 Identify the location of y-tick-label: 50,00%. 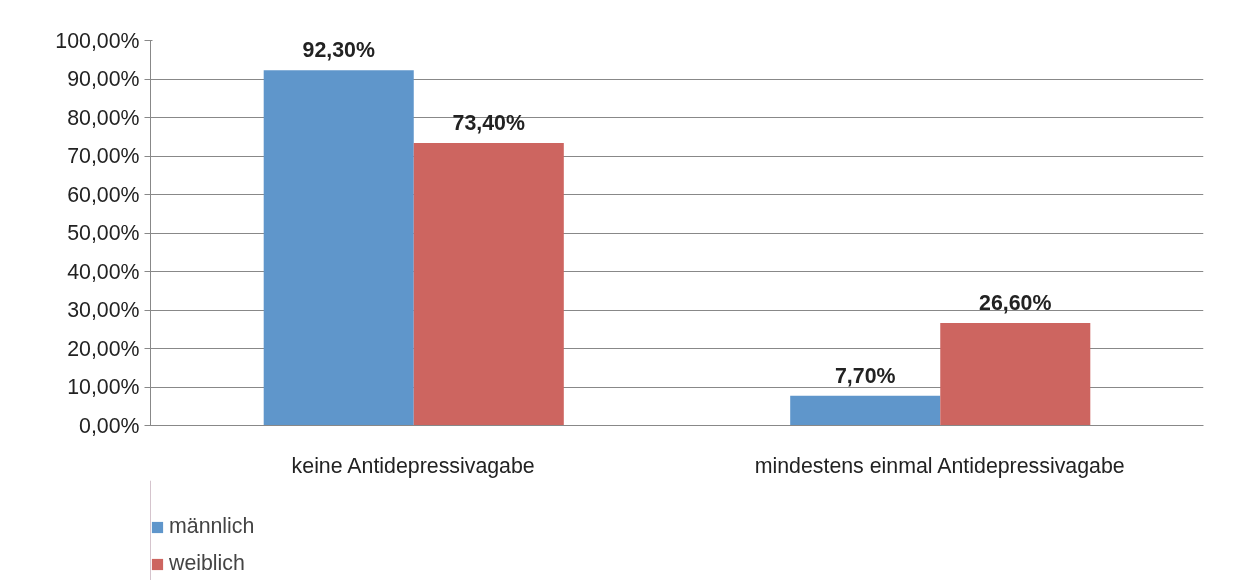
(103, 233).